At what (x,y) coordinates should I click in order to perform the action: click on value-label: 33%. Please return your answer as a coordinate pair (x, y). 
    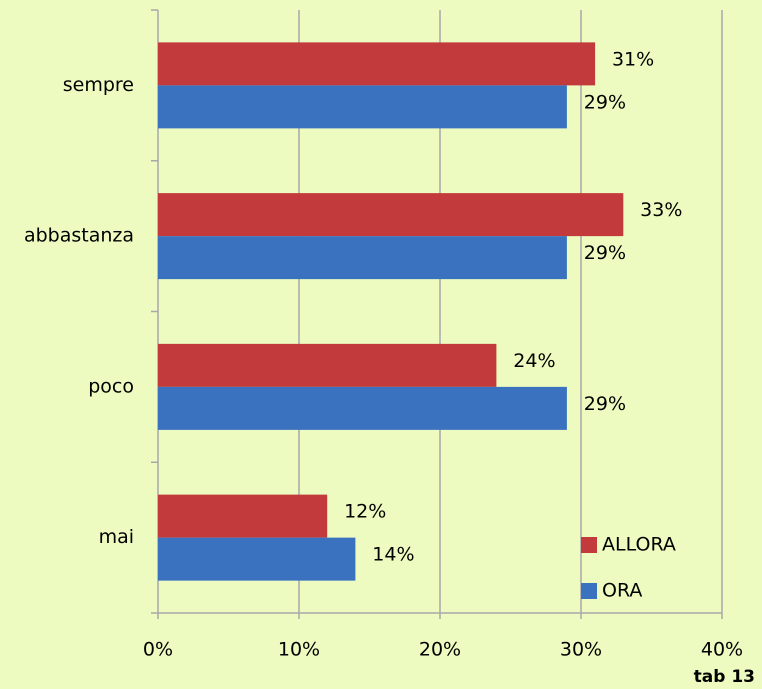
    Looking at the image, I should click on (661, 210).